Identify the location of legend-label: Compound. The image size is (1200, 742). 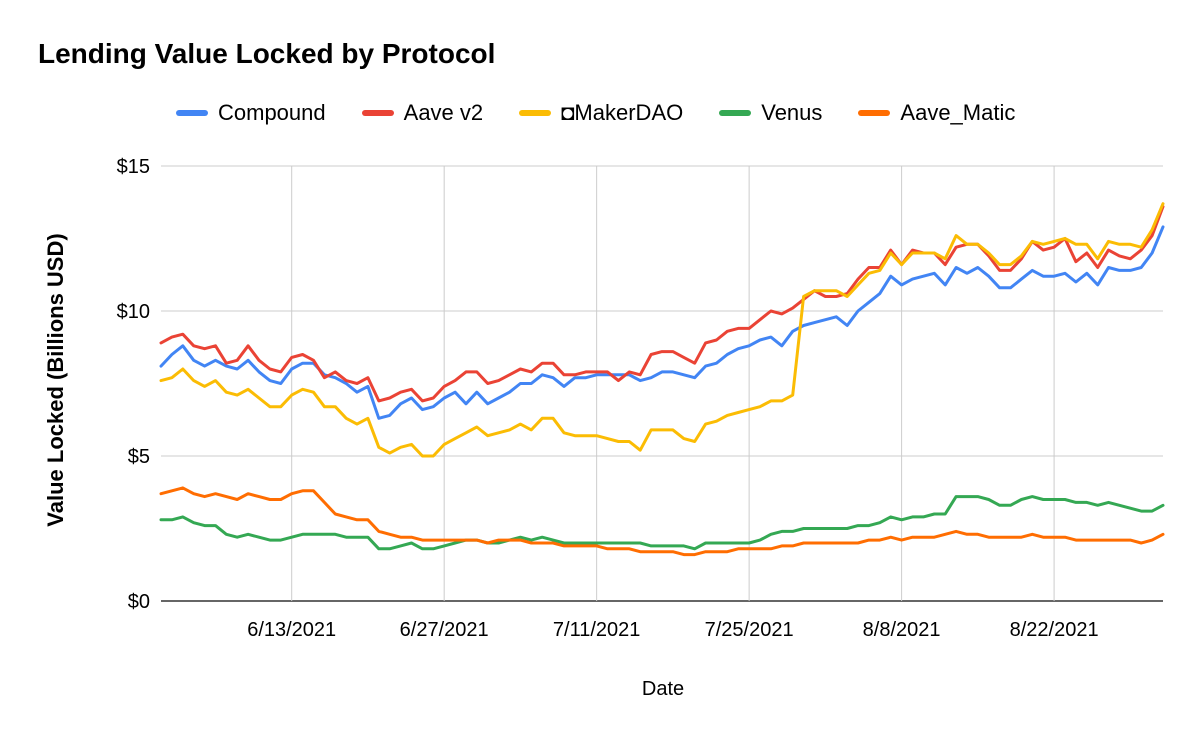
(272, 112).